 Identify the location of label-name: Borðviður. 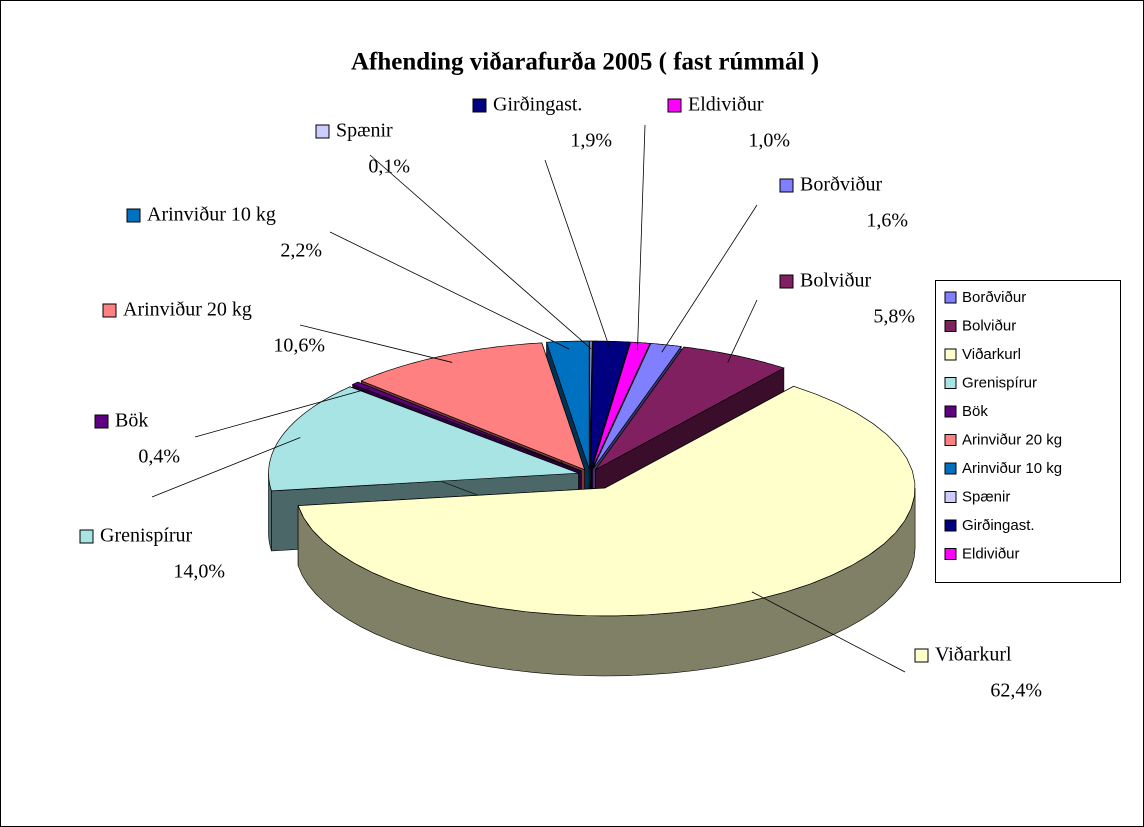
(841, 185).